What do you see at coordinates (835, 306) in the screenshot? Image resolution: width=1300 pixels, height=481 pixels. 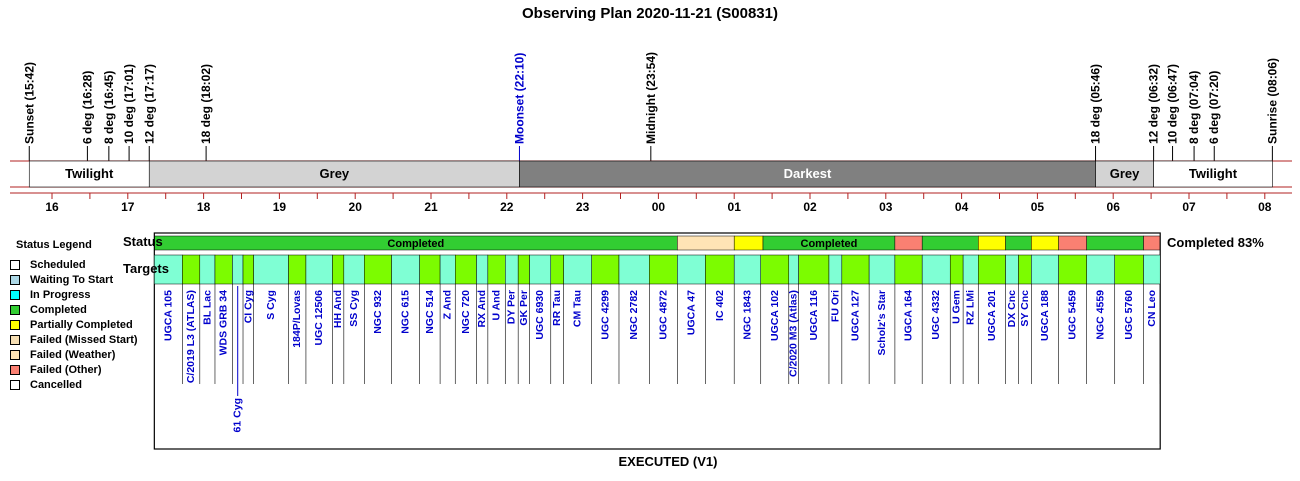 I see `target-label-32: FU Ori` at bounding box center [835, 306].